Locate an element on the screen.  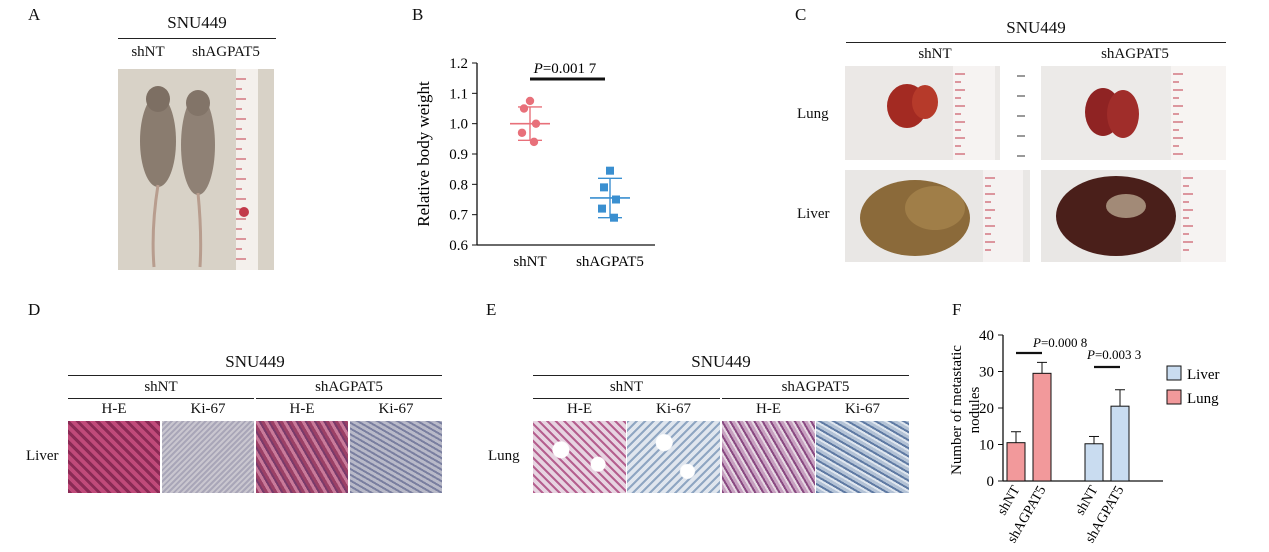
lung-shagpat5-he-image is located at coordinates (768, 457).